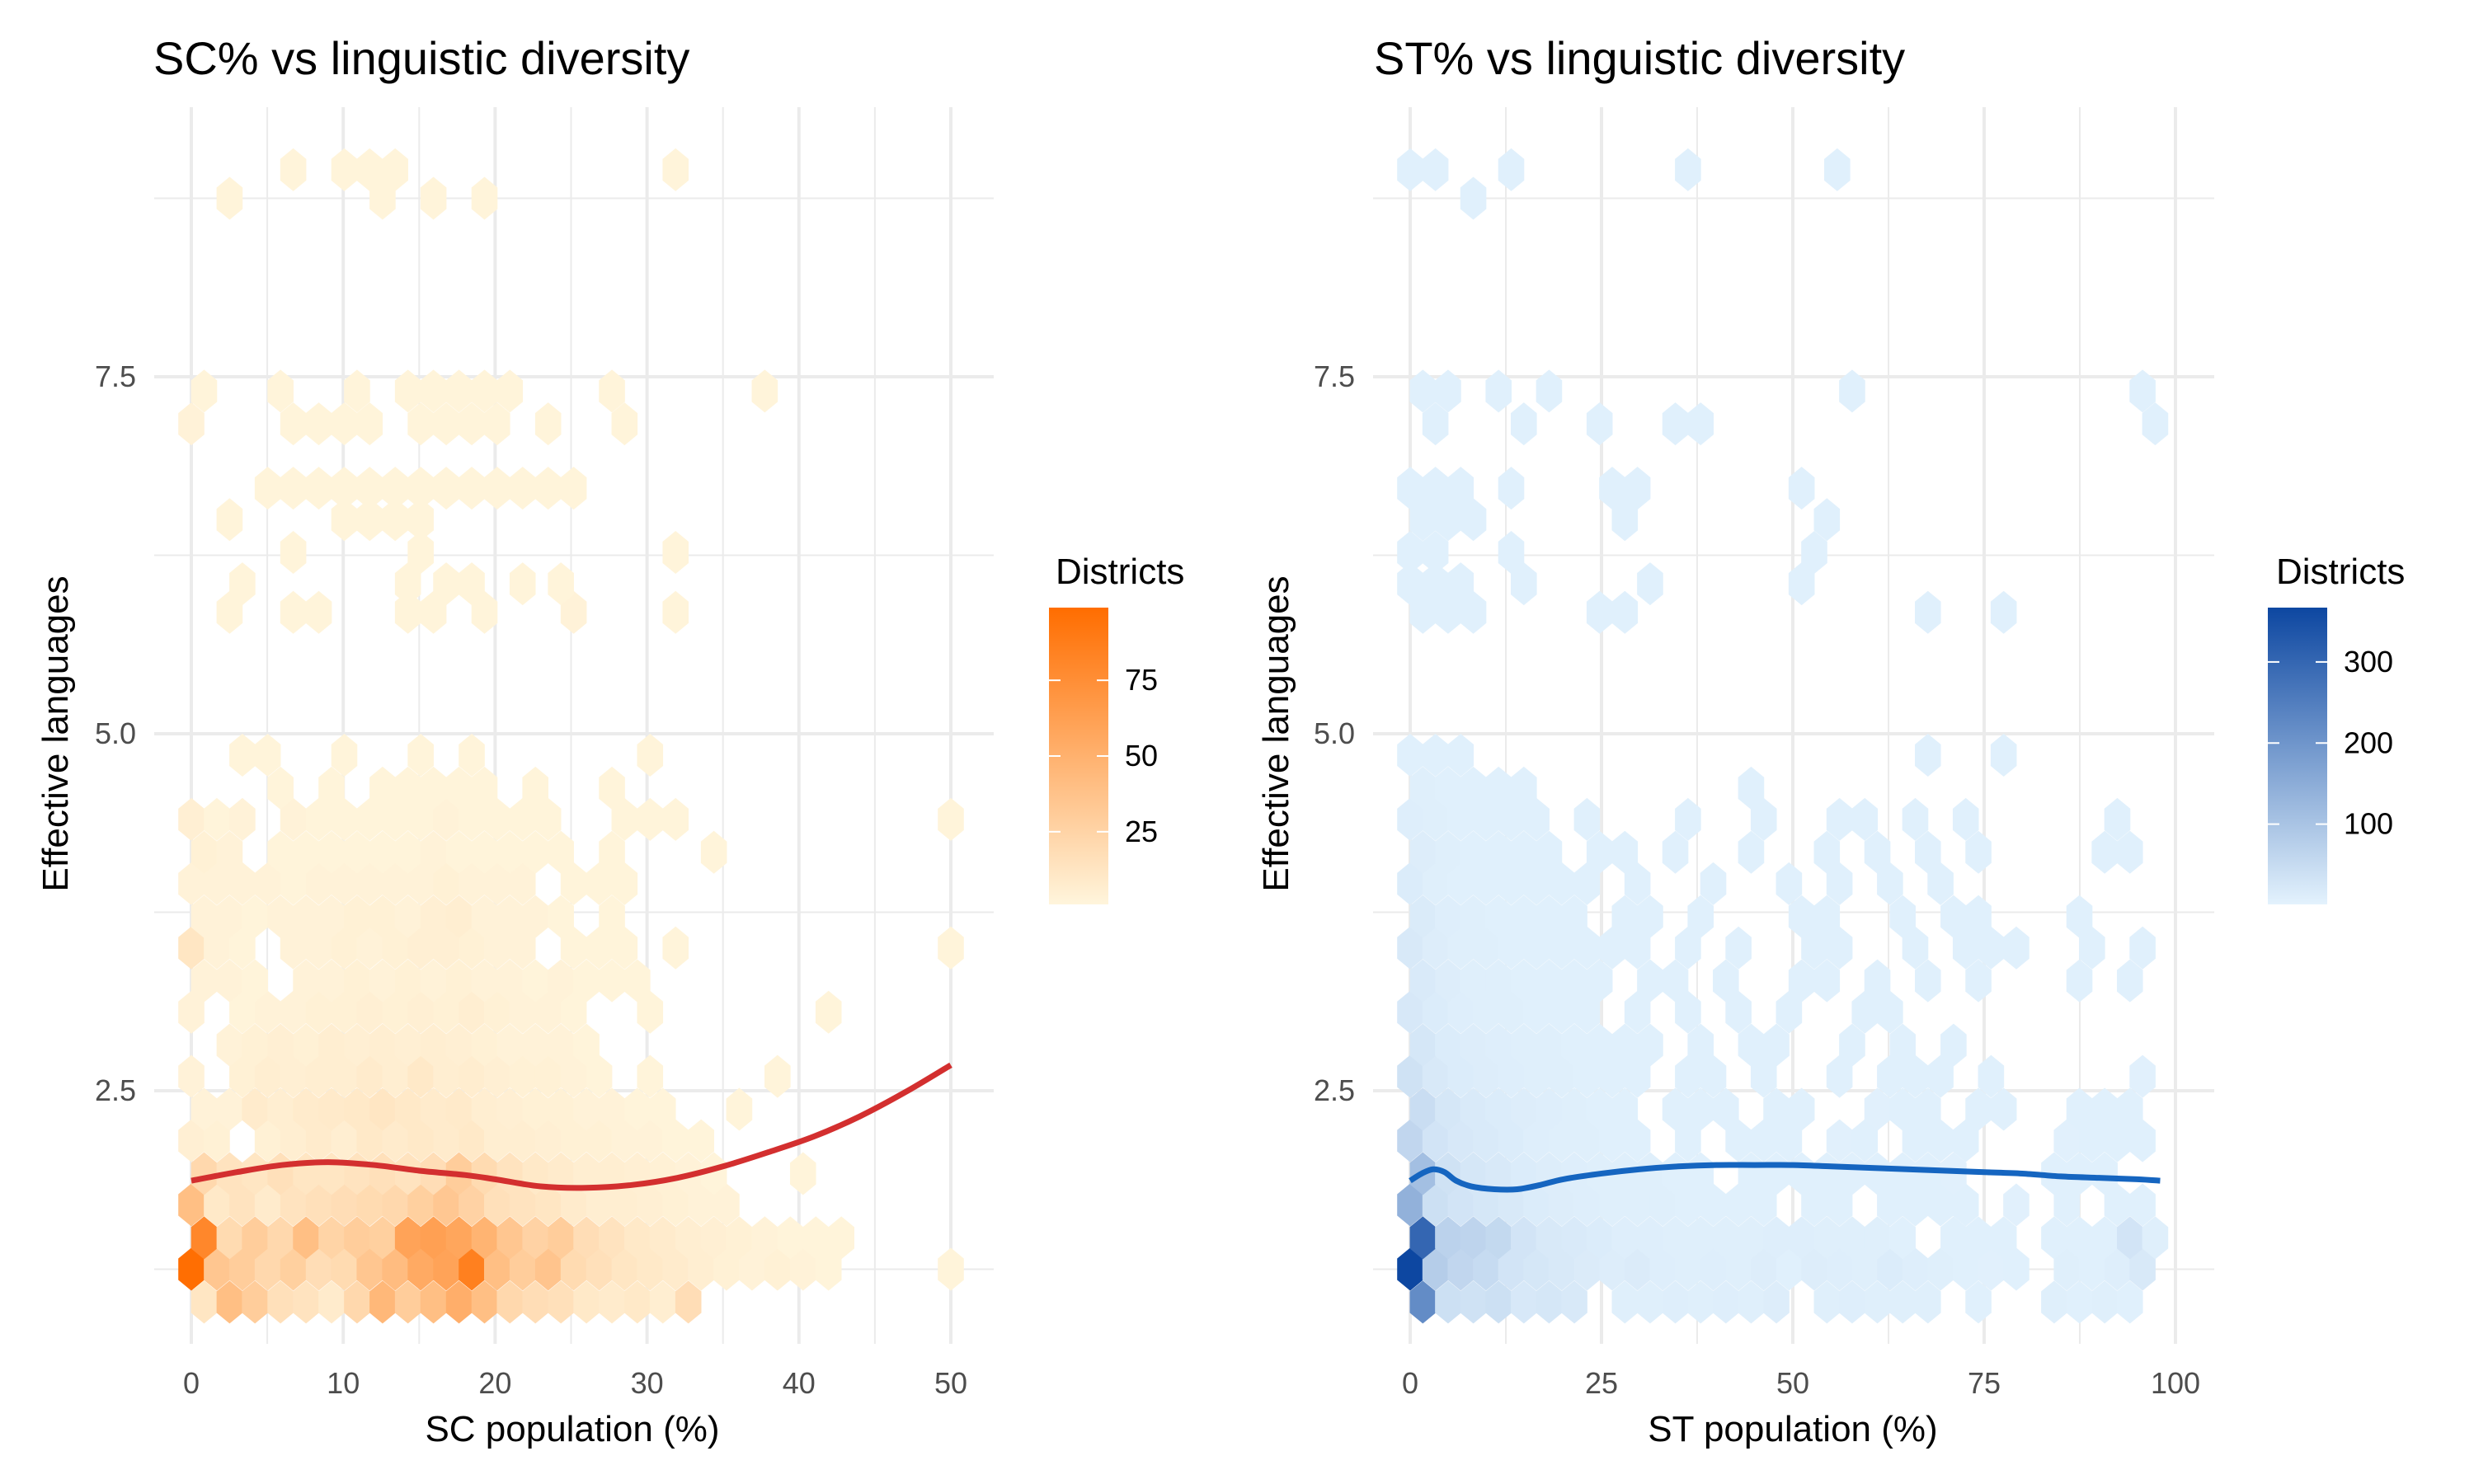 The image size is (2474, 1484). Describe the element at coordinates (1792, 1429) in the screenshot. I see `st-x-axis-title: ST population (%)` at that location.